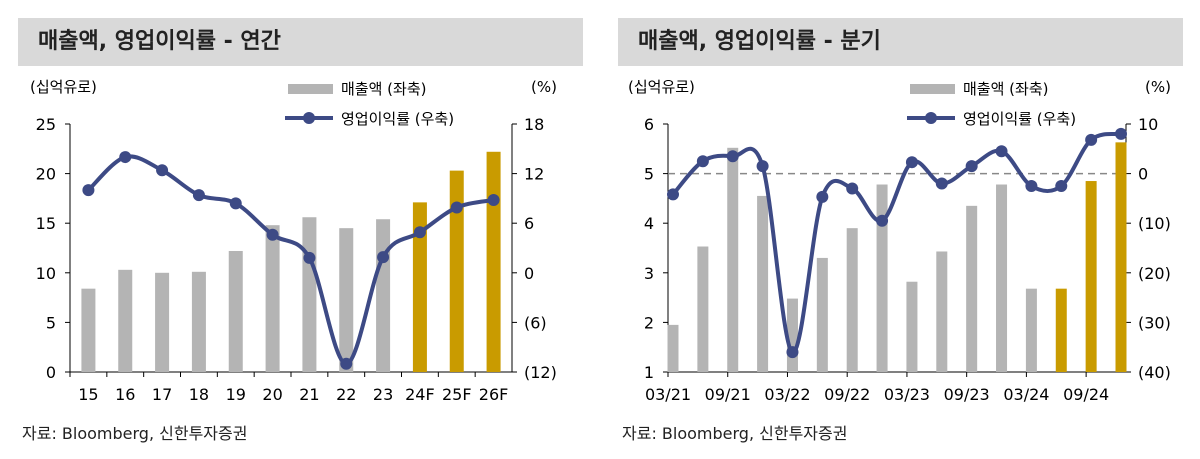  Describe the element at coordinates (88, 394) in the screenshot. I see `x-tick-label: 15` at that location.